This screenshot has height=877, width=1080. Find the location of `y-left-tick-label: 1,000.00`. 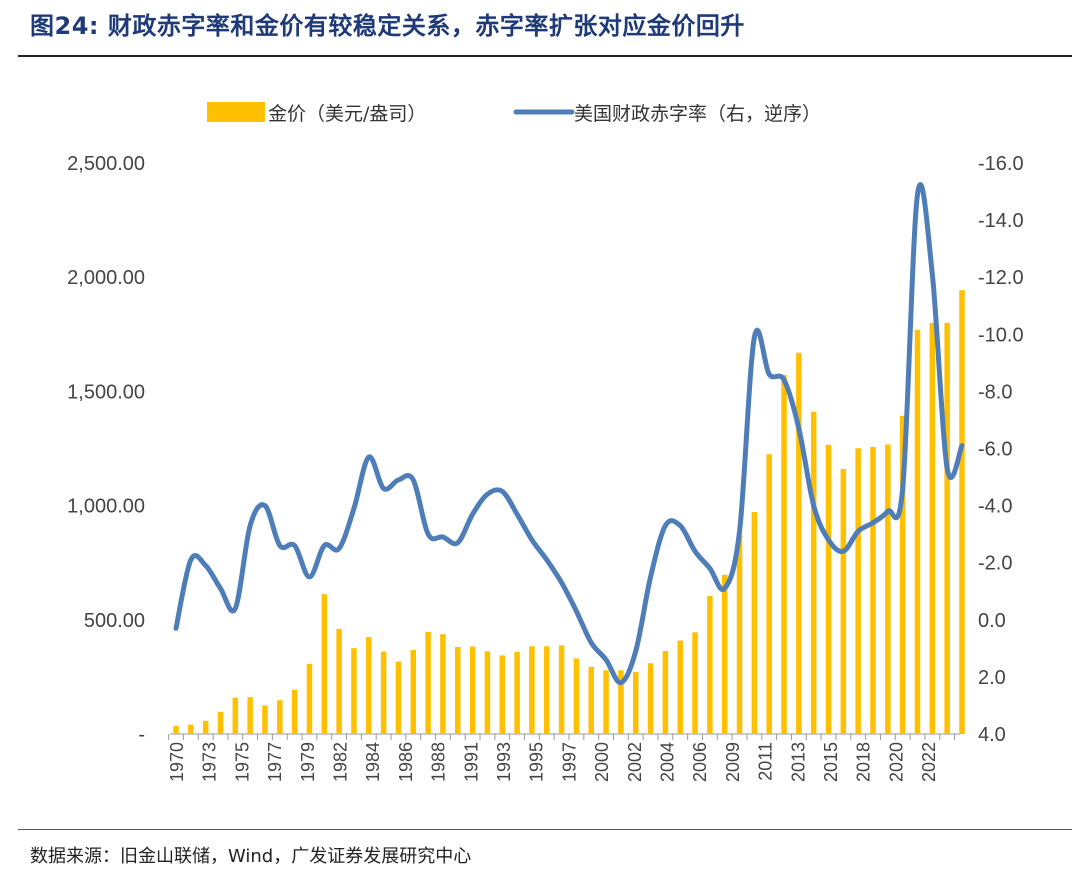

y-left-tick-label: 1,000.00 is located at coordinates (106, 507).